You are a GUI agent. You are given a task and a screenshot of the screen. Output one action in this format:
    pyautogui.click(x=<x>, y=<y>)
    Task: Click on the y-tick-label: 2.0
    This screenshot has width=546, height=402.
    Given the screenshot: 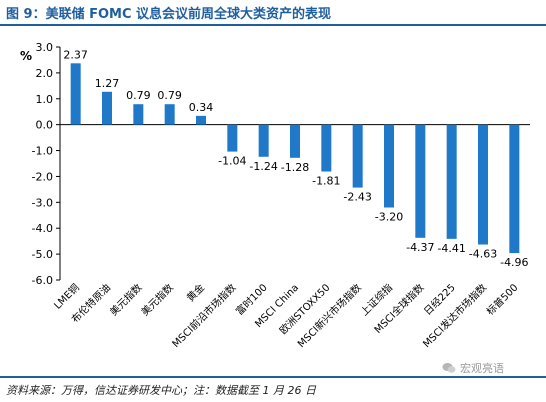 What is the action you would take?
    pyautogui.click(x=45, y=73)
    